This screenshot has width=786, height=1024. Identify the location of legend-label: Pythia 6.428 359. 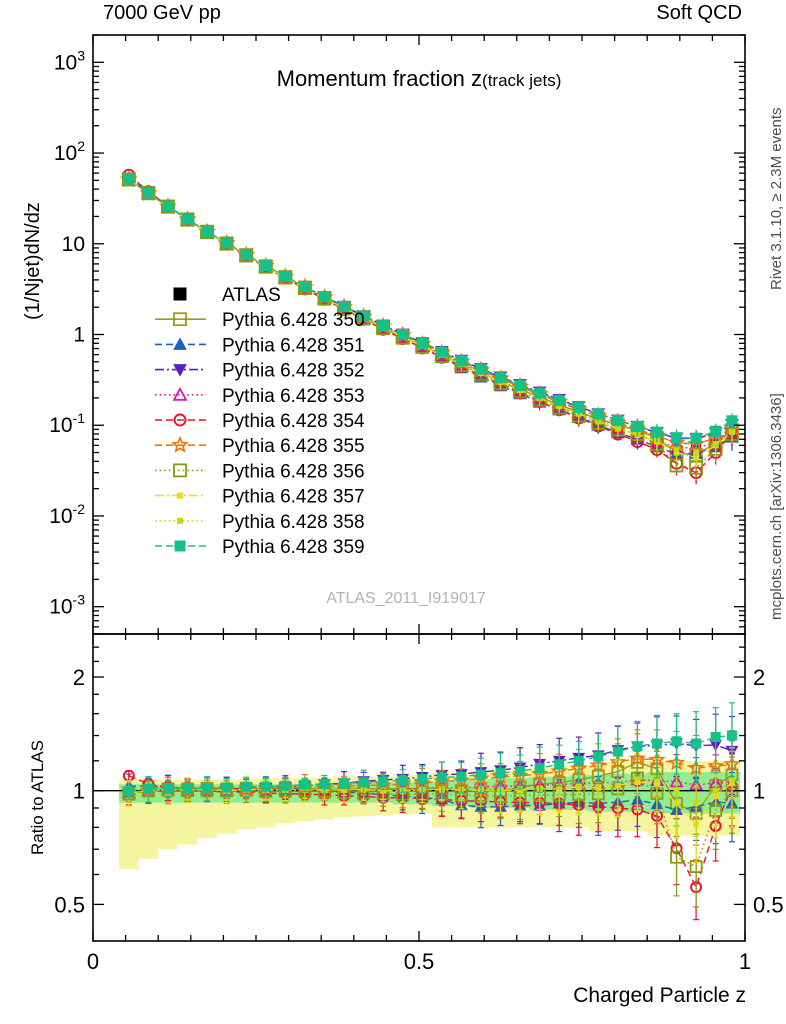
(293, 547).